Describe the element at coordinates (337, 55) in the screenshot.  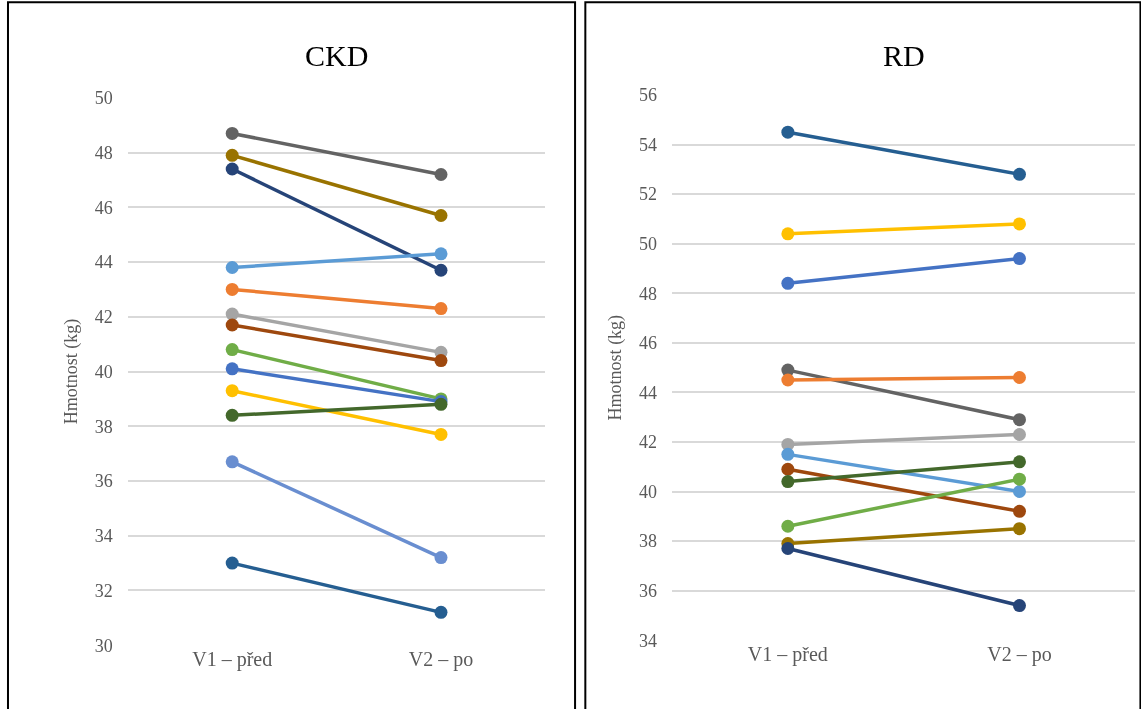
I see `chart-title: CKD` at that location.